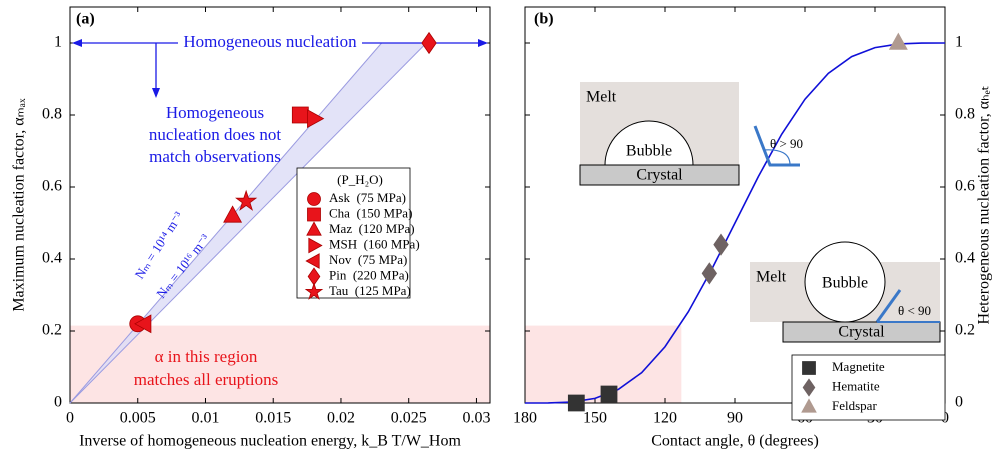 The image size is (1003, 465). I want to click on legend-box, so click(868, 387).